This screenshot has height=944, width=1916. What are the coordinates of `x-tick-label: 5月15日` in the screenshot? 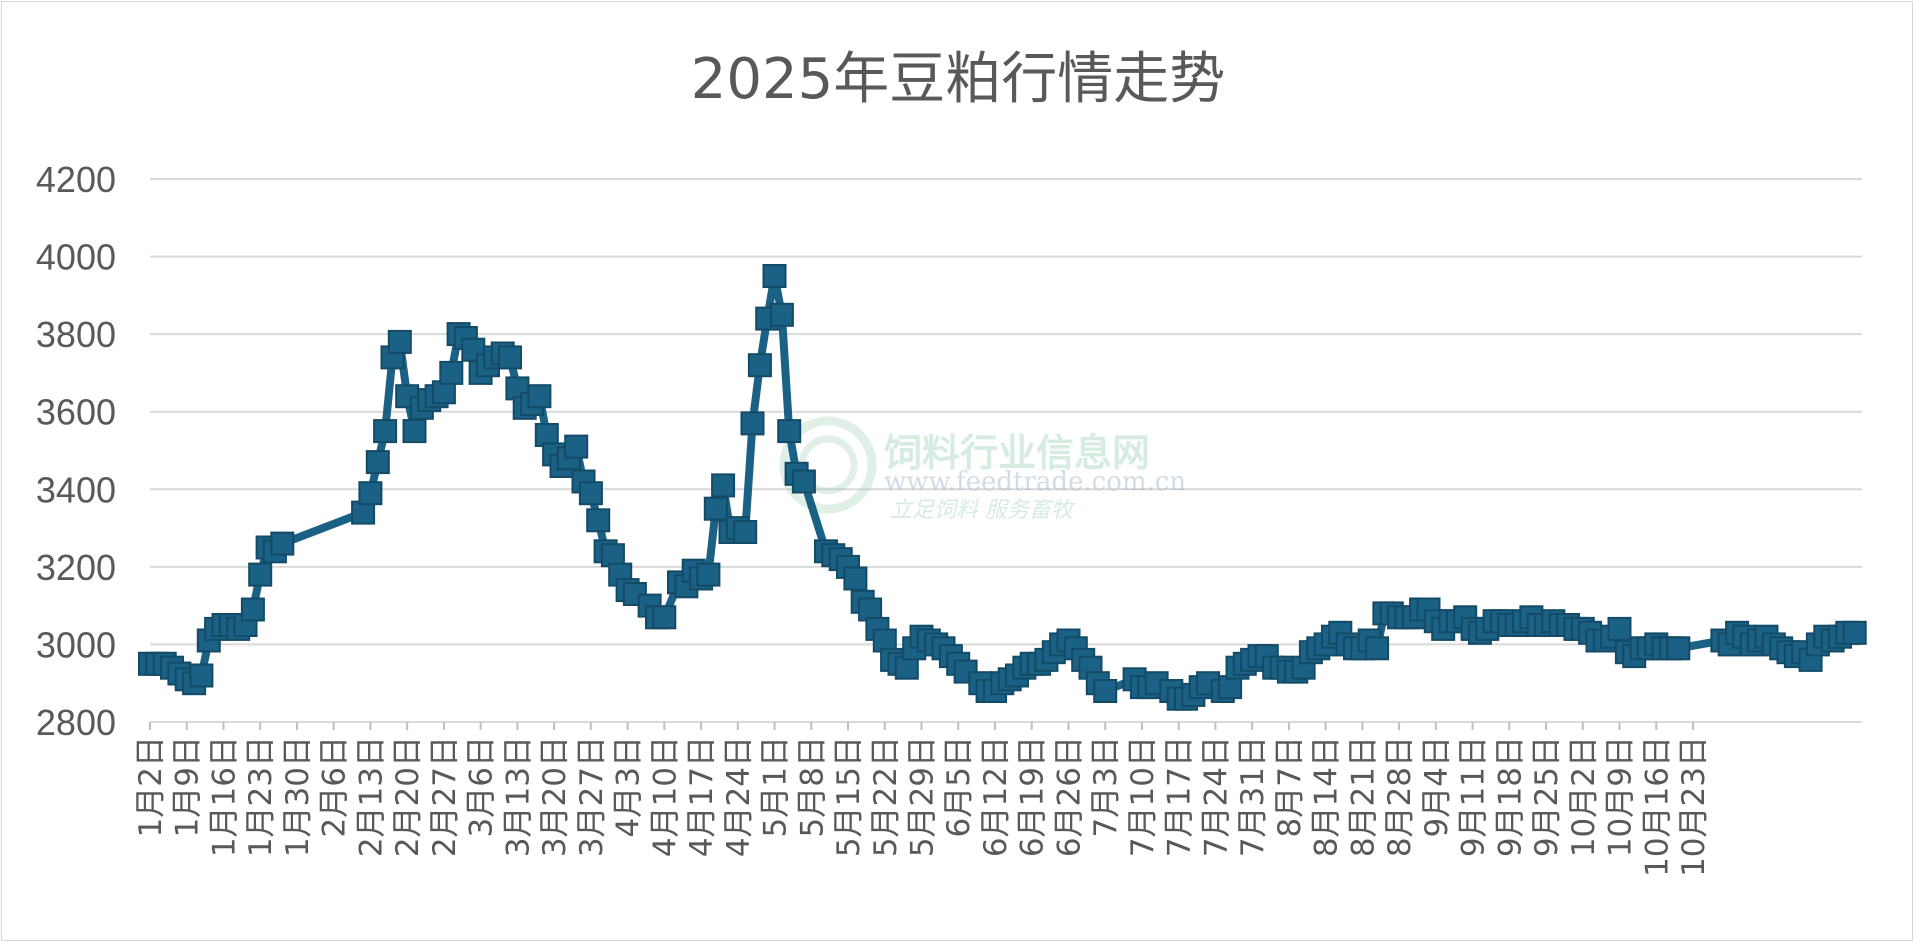 It's located at (849, 796).